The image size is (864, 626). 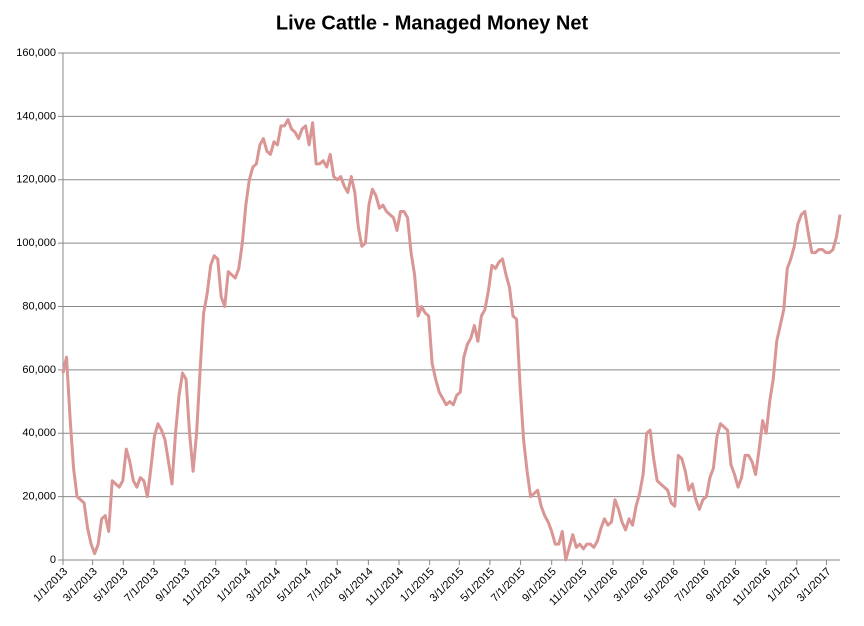 What do you see at coordinates (36, 180) in the screenshot?
I see `y-tick-label: 120,000` at bounding box center [36, 180].